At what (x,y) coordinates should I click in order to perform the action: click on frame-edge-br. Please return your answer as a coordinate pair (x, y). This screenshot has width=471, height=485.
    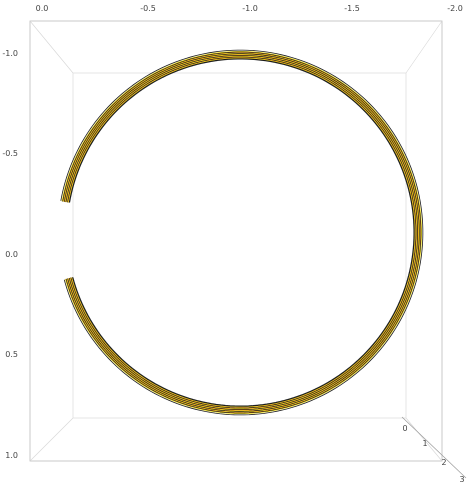
    Looking at the image, I should click on (424, 439).